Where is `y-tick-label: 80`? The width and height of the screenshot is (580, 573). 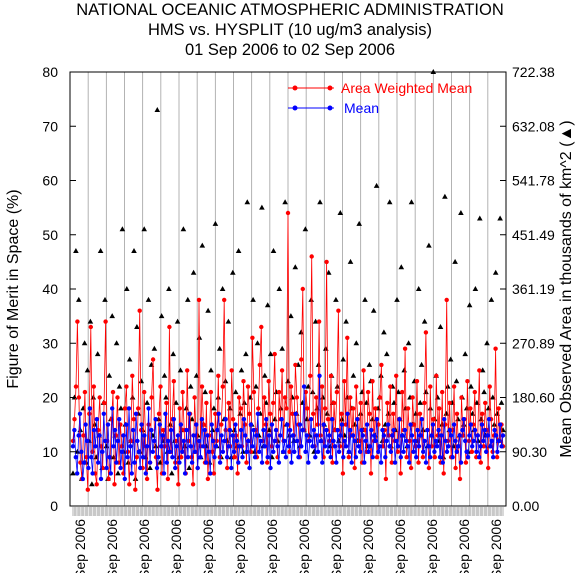
y-tick-label: 80 is located at coordinates (50, 72).